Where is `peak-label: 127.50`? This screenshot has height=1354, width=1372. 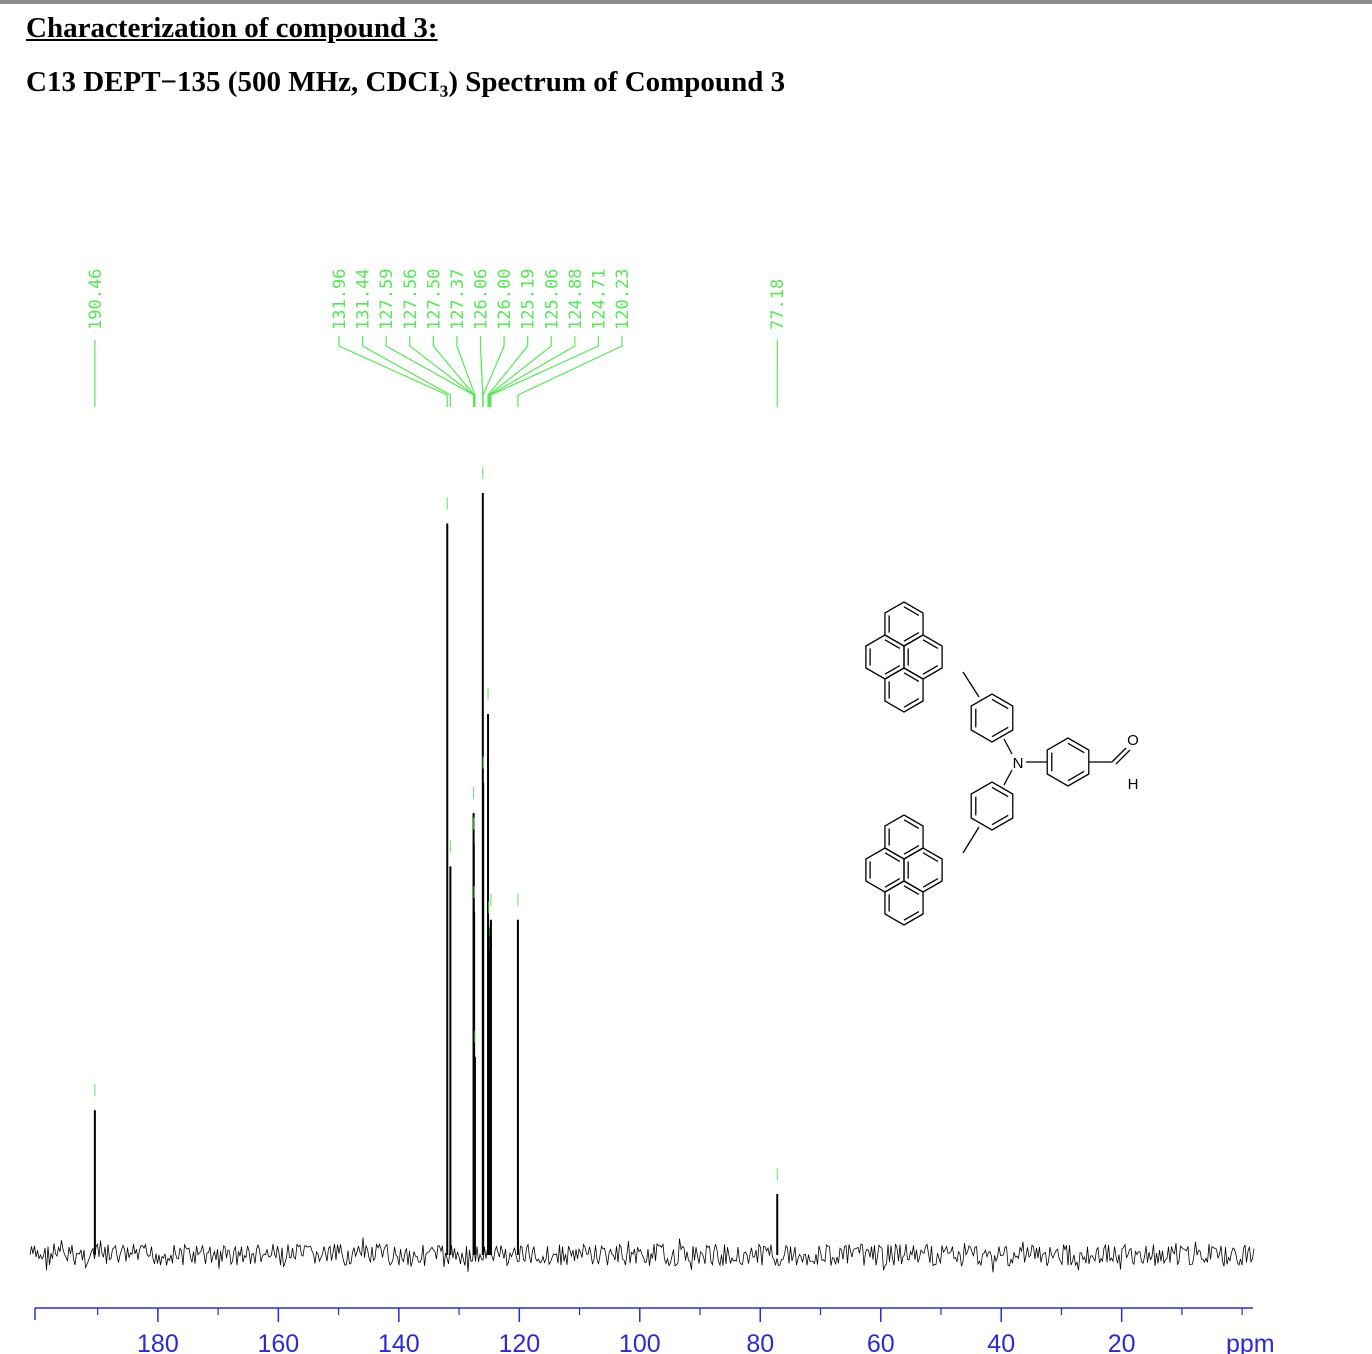 peak-label: 127.50 is located at coordinates (434, 299).